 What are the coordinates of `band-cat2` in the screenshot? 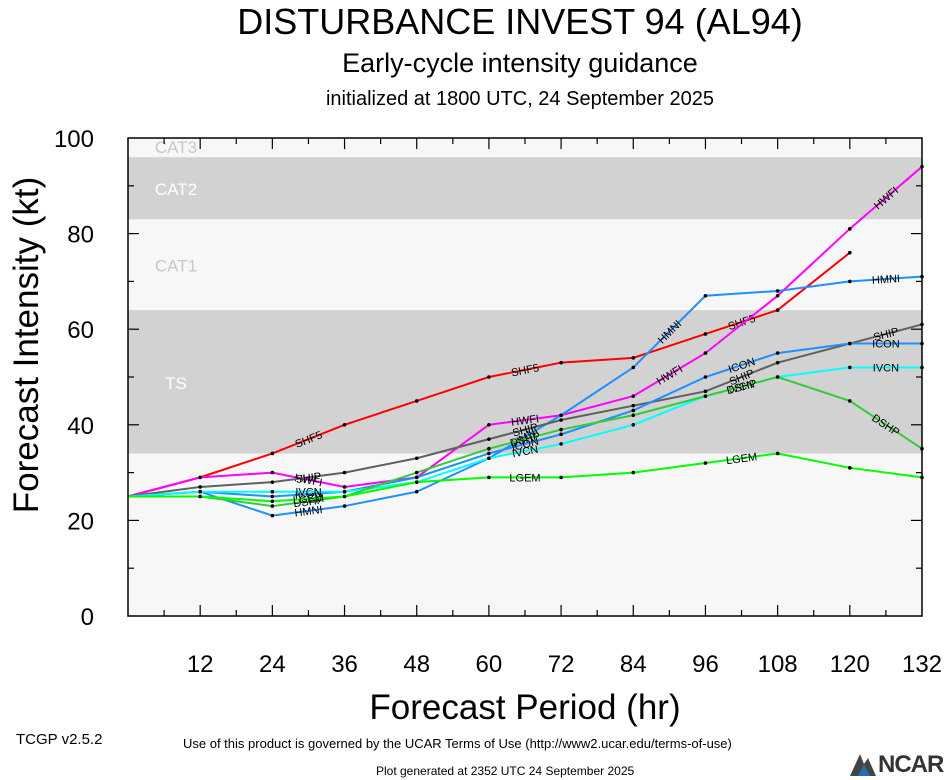 It's located at (525, 188).